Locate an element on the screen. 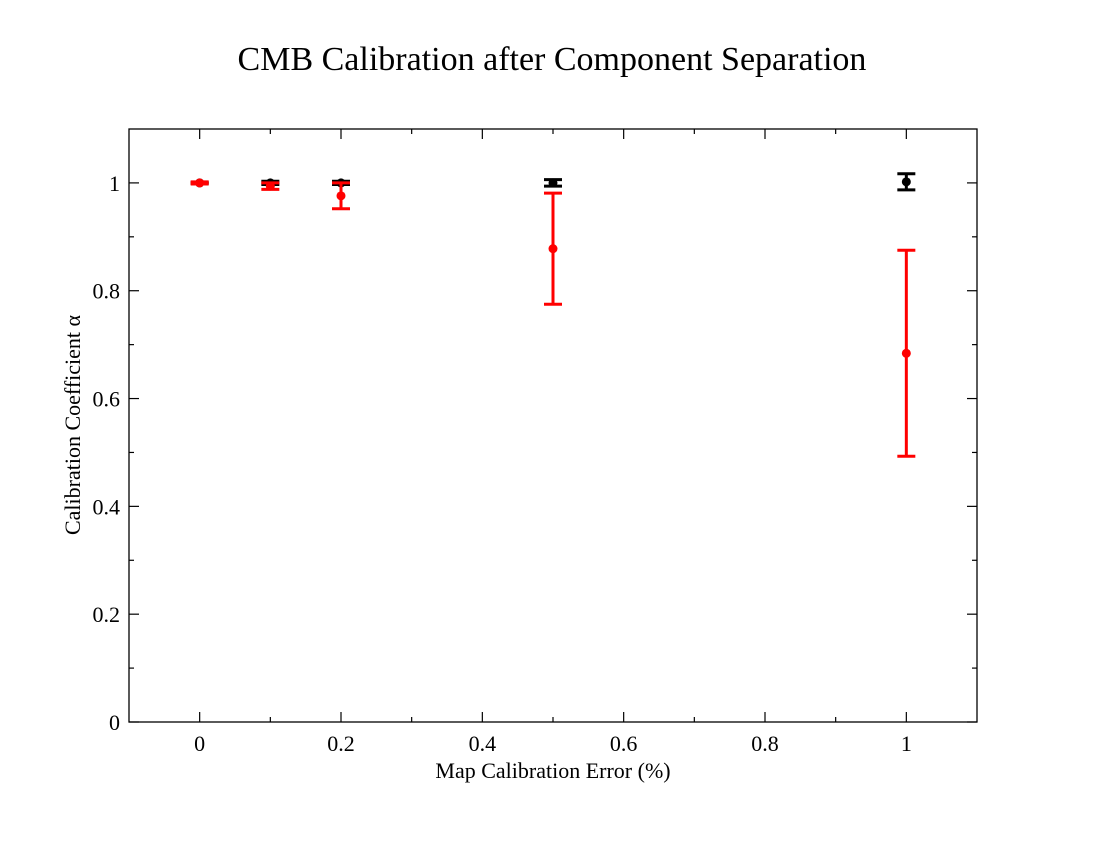  x-tick-label: 0.2 is located at coordinates (341, 743).